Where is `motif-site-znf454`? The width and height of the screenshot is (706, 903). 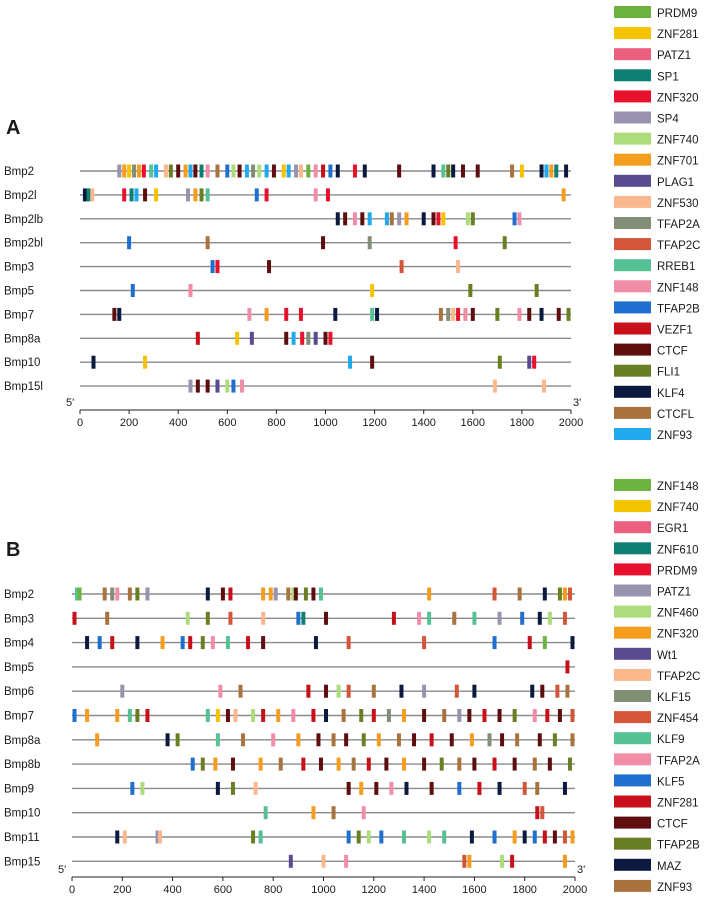
motif-site-znf454 is located at coordinates (524, 788).